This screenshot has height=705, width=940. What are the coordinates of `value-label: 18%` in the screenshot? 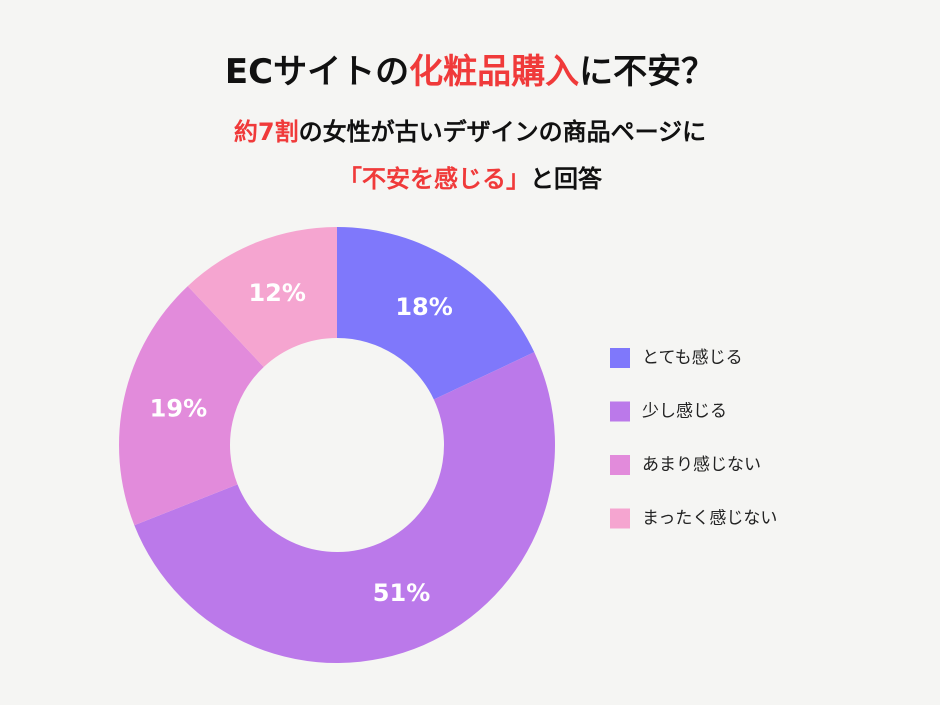 It's located at (423, 307).